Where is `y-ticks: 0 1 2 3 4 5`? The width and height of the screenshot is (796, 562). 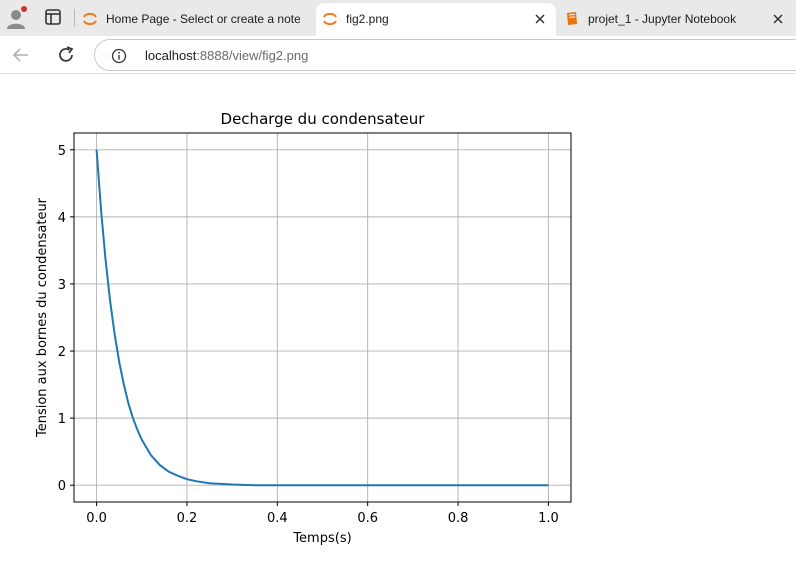 y-ticks: 0 1 2 3 4 5 is located at coordinates (66, 319).